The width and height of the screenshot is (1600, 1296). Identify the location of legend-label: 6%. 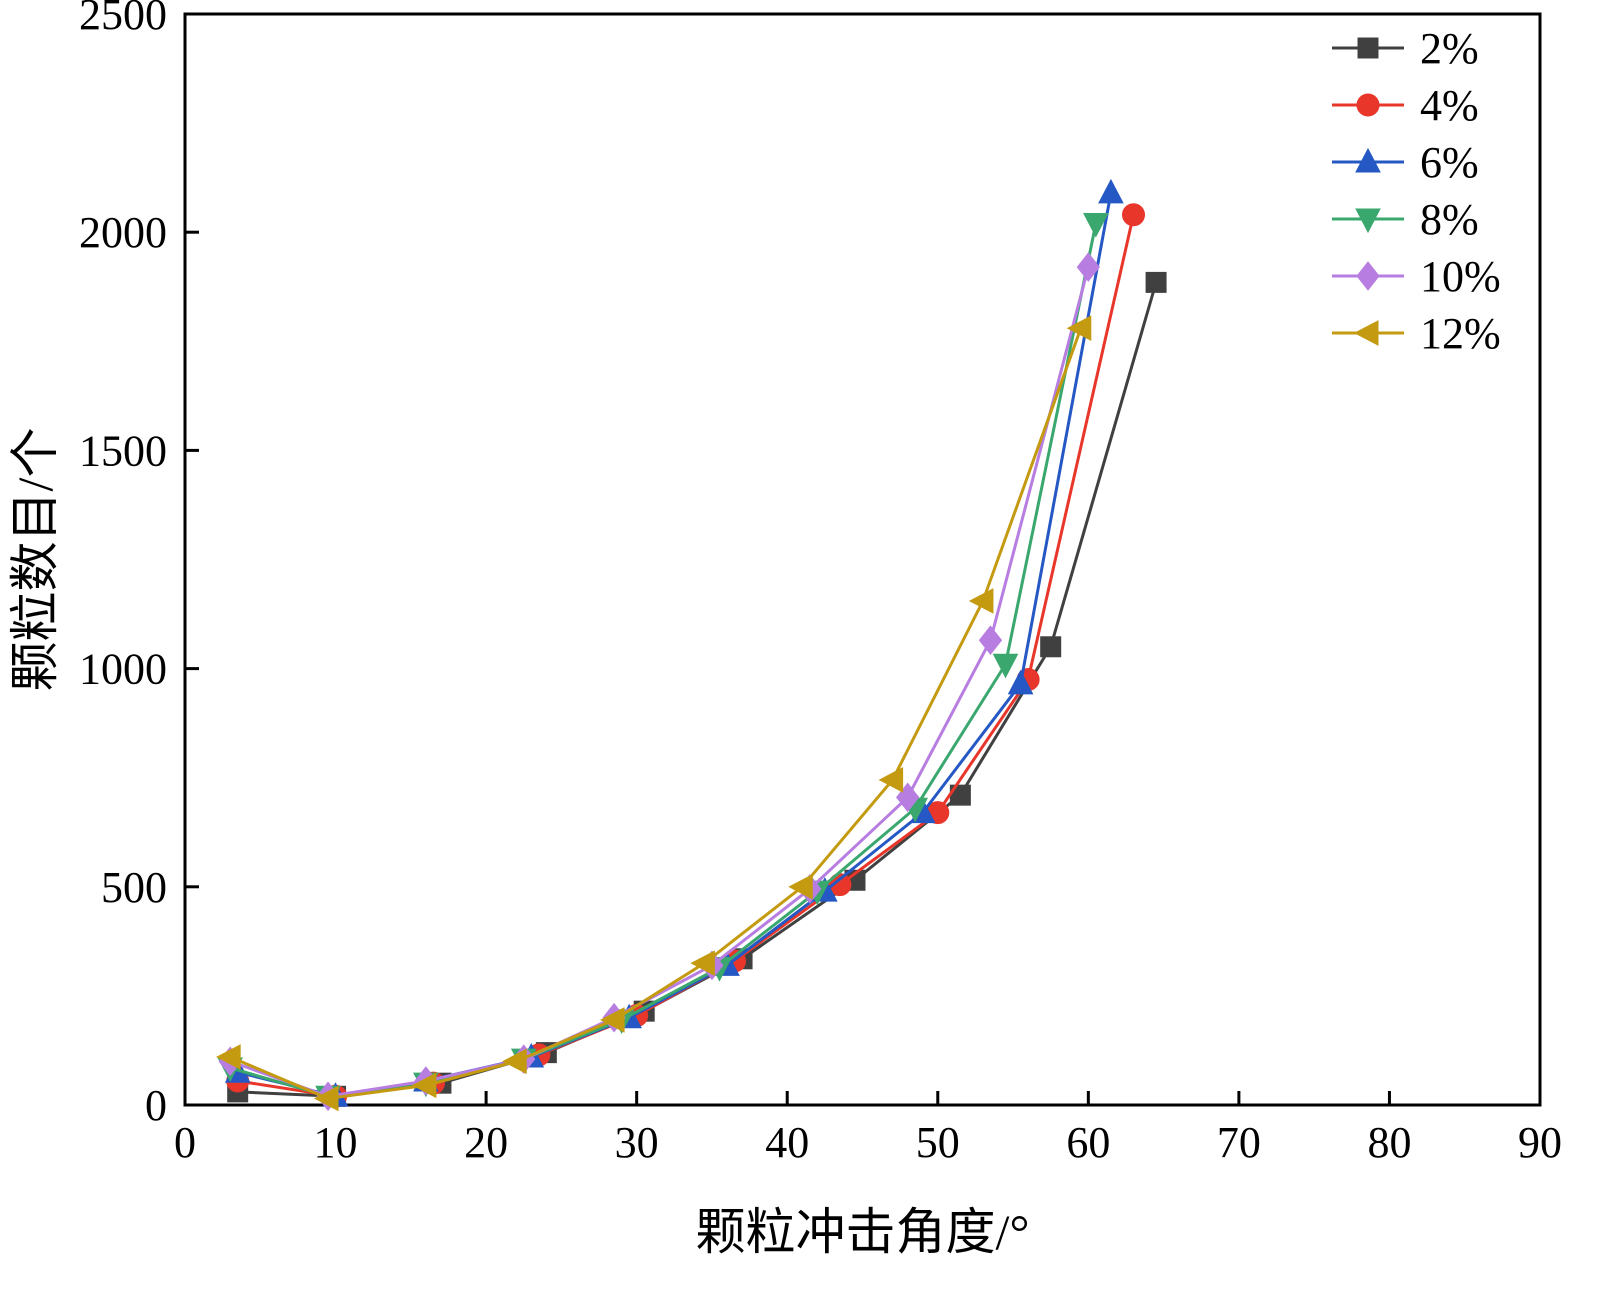
(1449, 162).